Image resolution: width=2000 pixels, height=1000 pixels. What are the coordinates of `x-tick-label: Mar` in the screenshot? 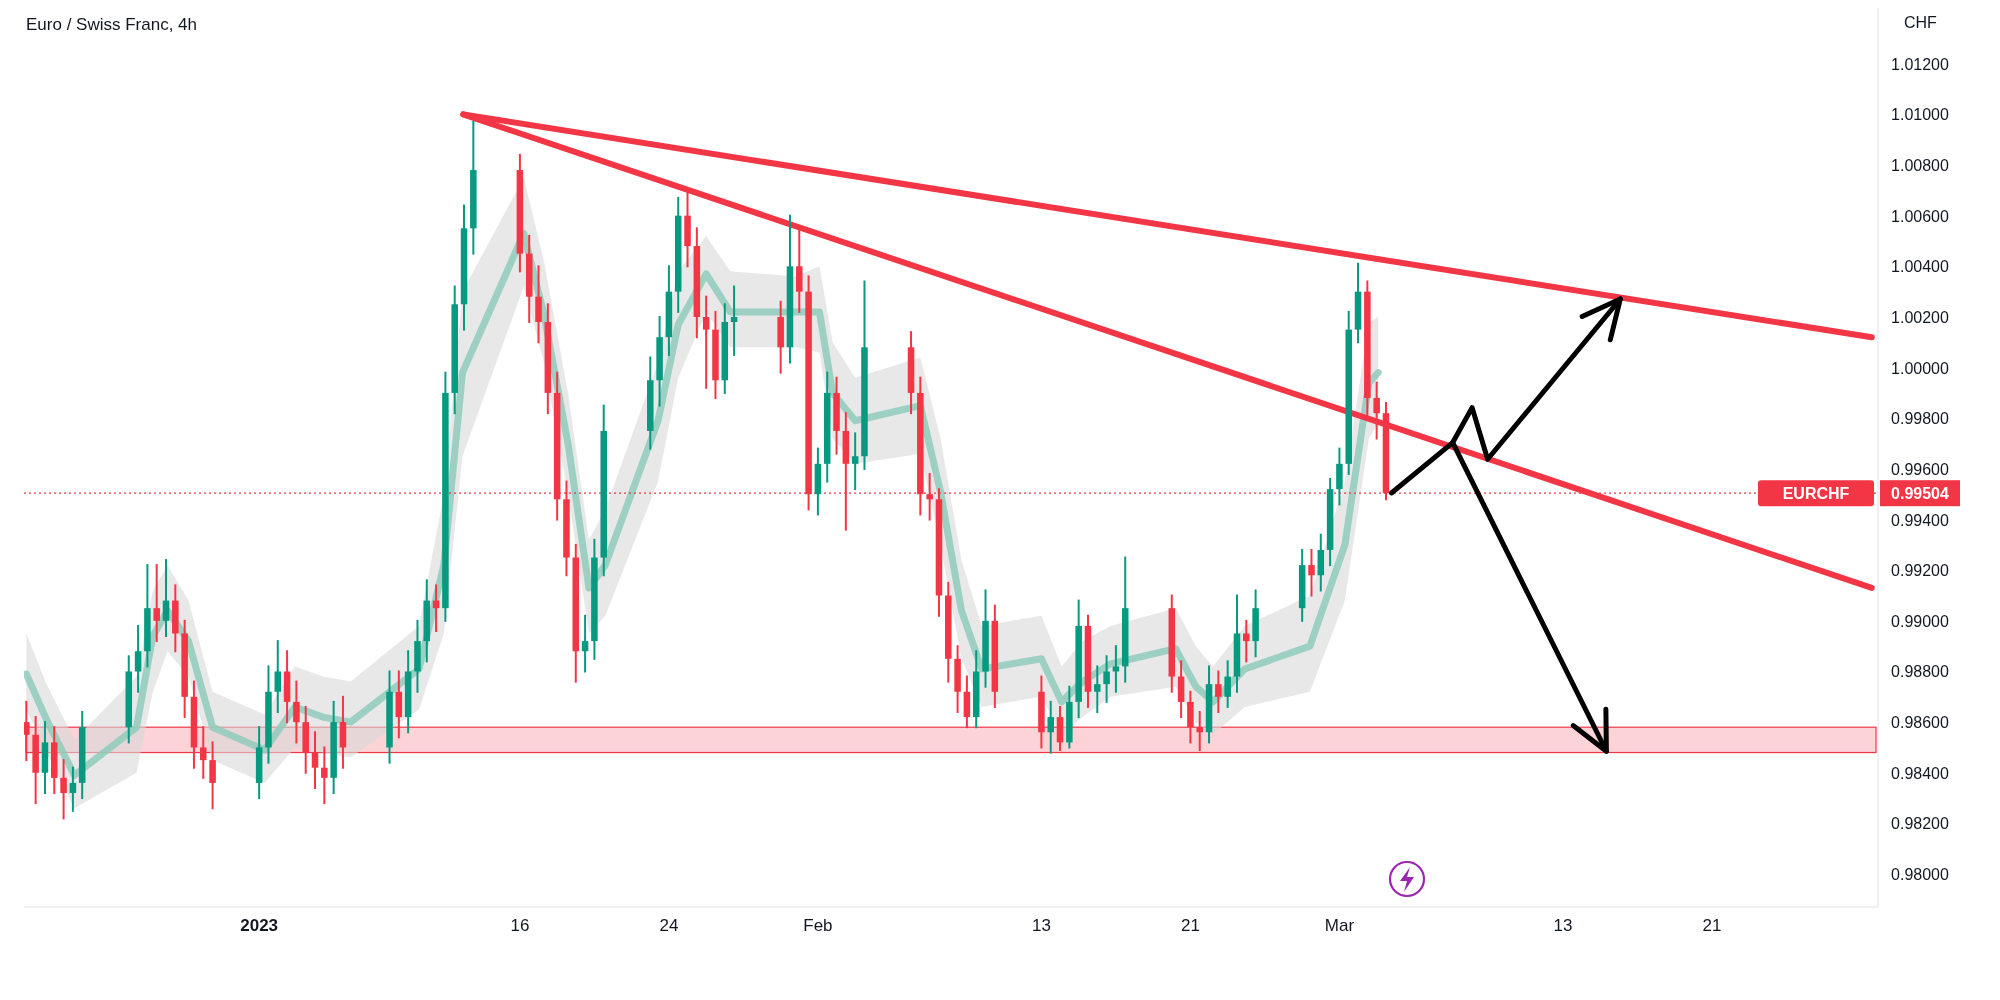 It's located at (1339, 925).